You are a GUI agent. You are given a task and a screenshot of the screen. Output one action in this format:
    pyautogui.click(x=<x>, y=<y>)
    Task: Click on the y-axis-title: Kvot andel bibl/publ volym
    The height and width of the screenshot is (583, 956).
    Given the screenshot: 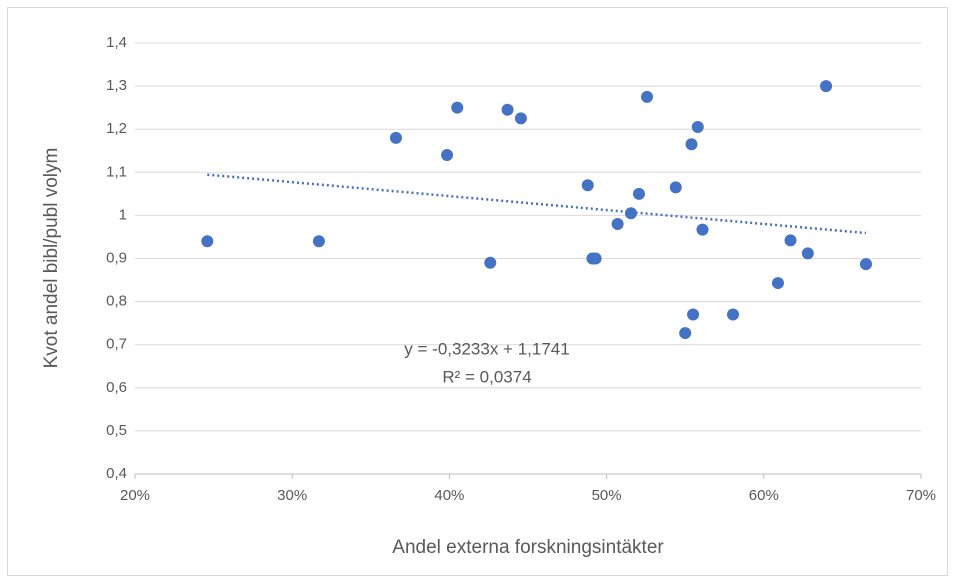 What is the action you would take?
    pyautogui.click(x=51, y=258)
    